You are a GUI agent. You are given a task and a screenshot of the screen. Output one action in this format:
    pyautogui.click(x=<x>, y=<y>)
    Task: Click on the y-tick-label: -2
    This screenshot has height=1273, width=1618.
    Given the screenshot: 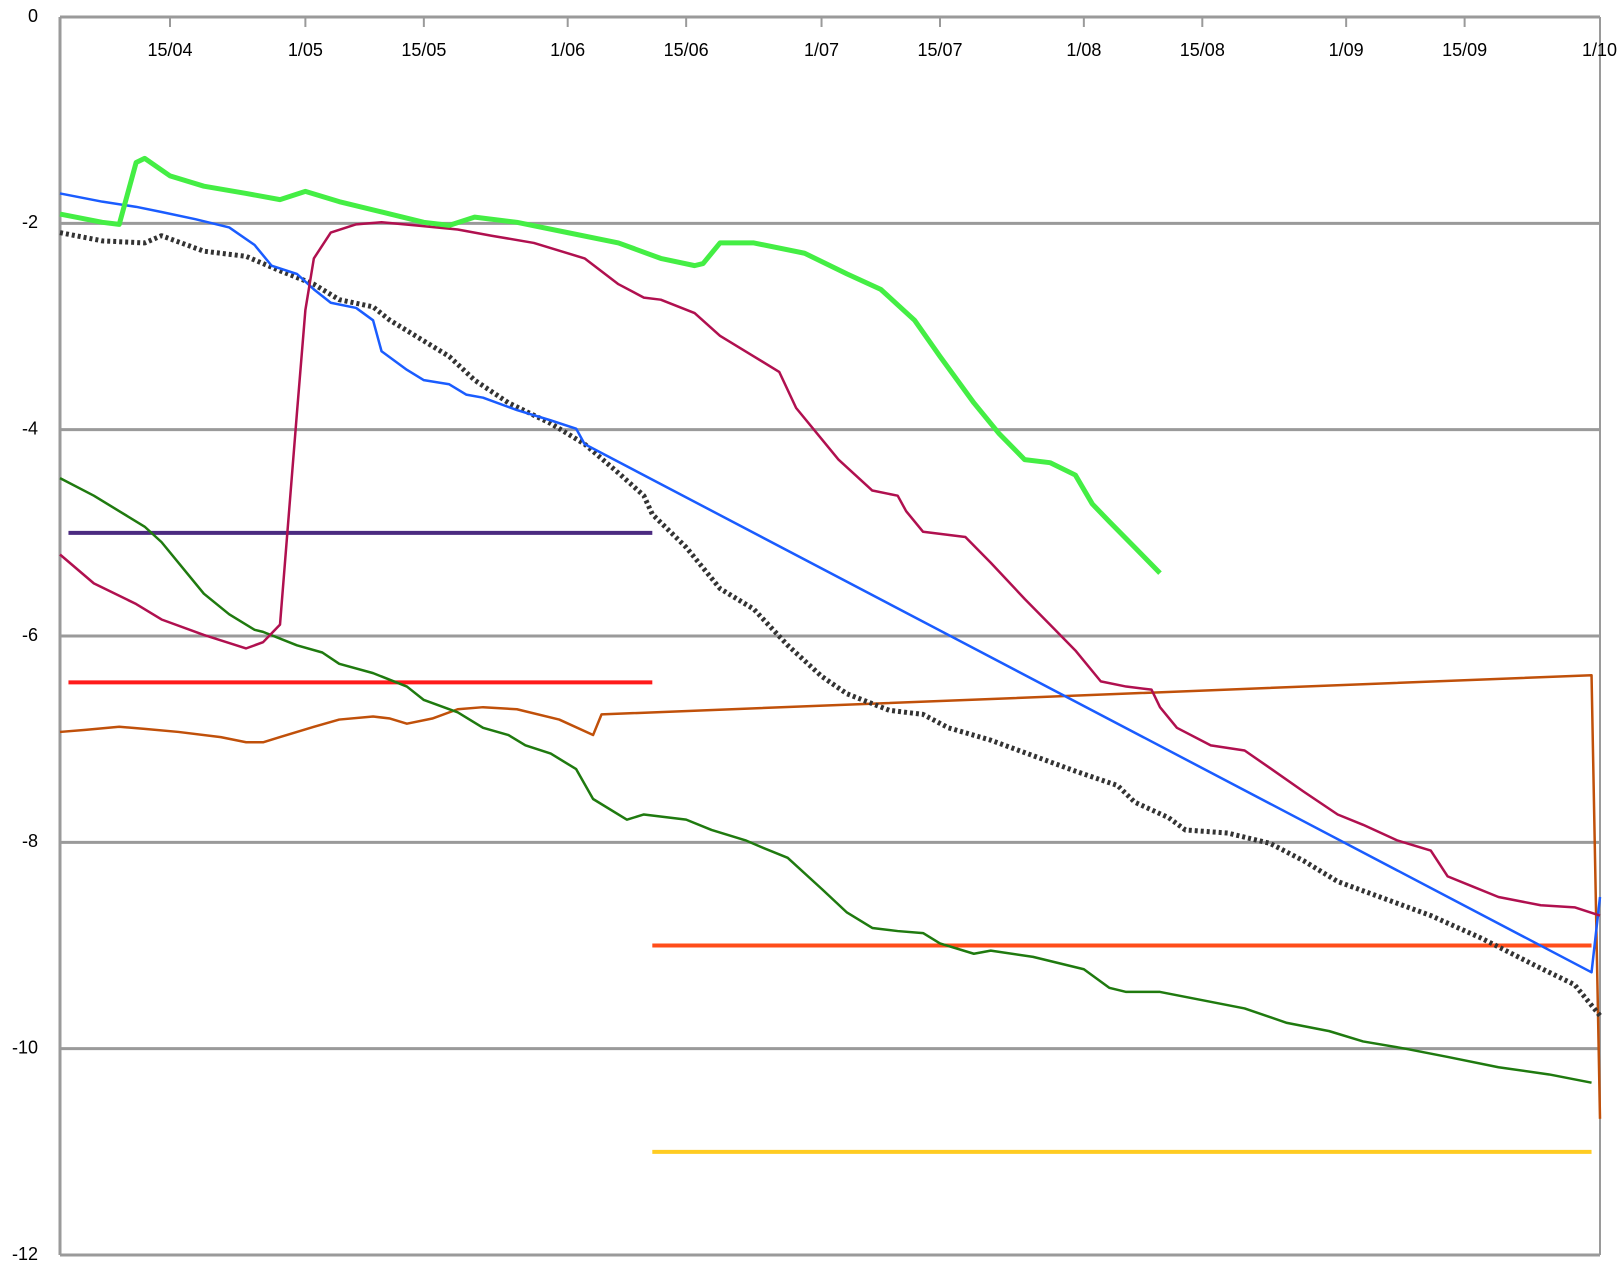 What is the action you would take?
    pyautogui.click(x=30, y=222)
    